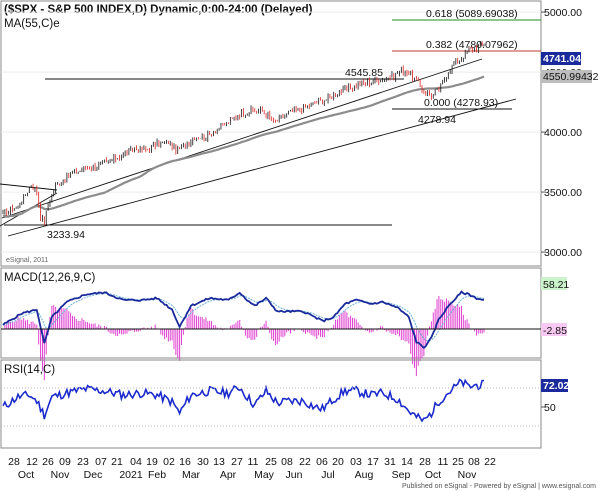 The height and width of the screenshot is (491, 600). What do you see at coordinates (390, 462) in the screenshot?
I see `x-day-label: 31` at bounding box center [390, 462].